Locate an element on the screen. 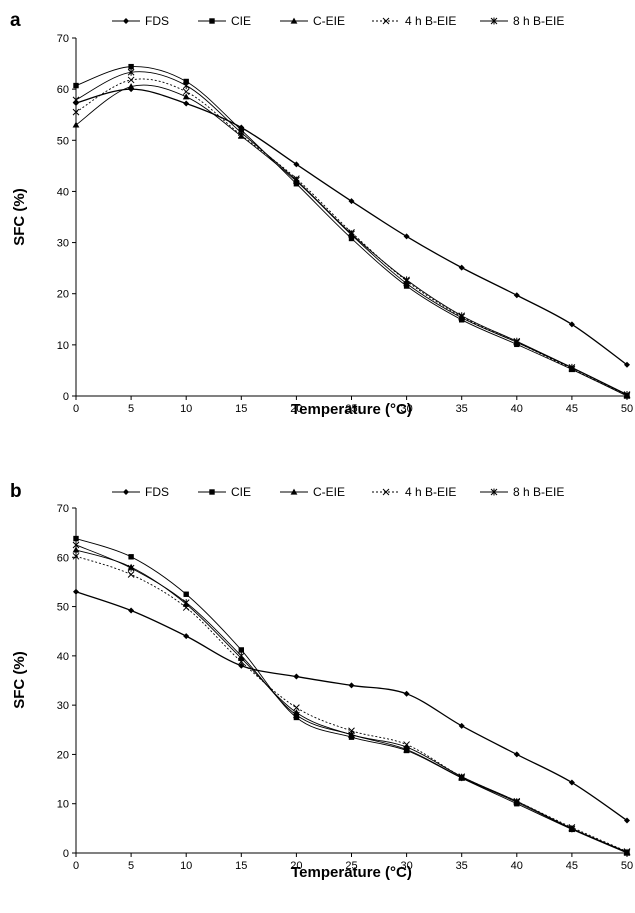 The width and height of the screenshot is (635, 913). legend-item: 8 h B-EIE is located at coordinates (522, 21).